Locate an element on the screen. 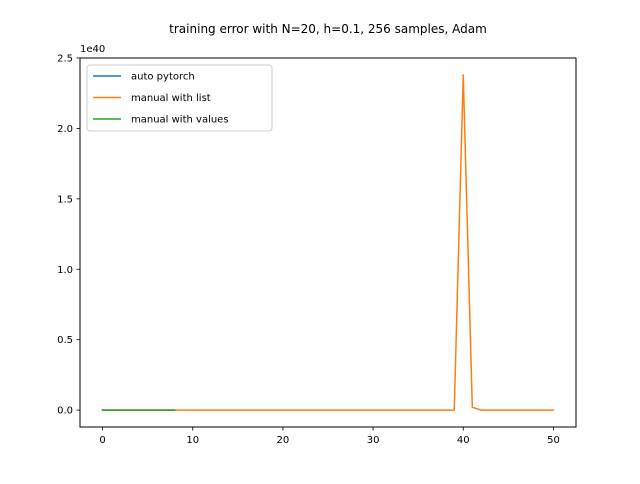 The height and width of the screenshot is (484, 640). x-tick-label: 40 is located at coordinates (463, 440).